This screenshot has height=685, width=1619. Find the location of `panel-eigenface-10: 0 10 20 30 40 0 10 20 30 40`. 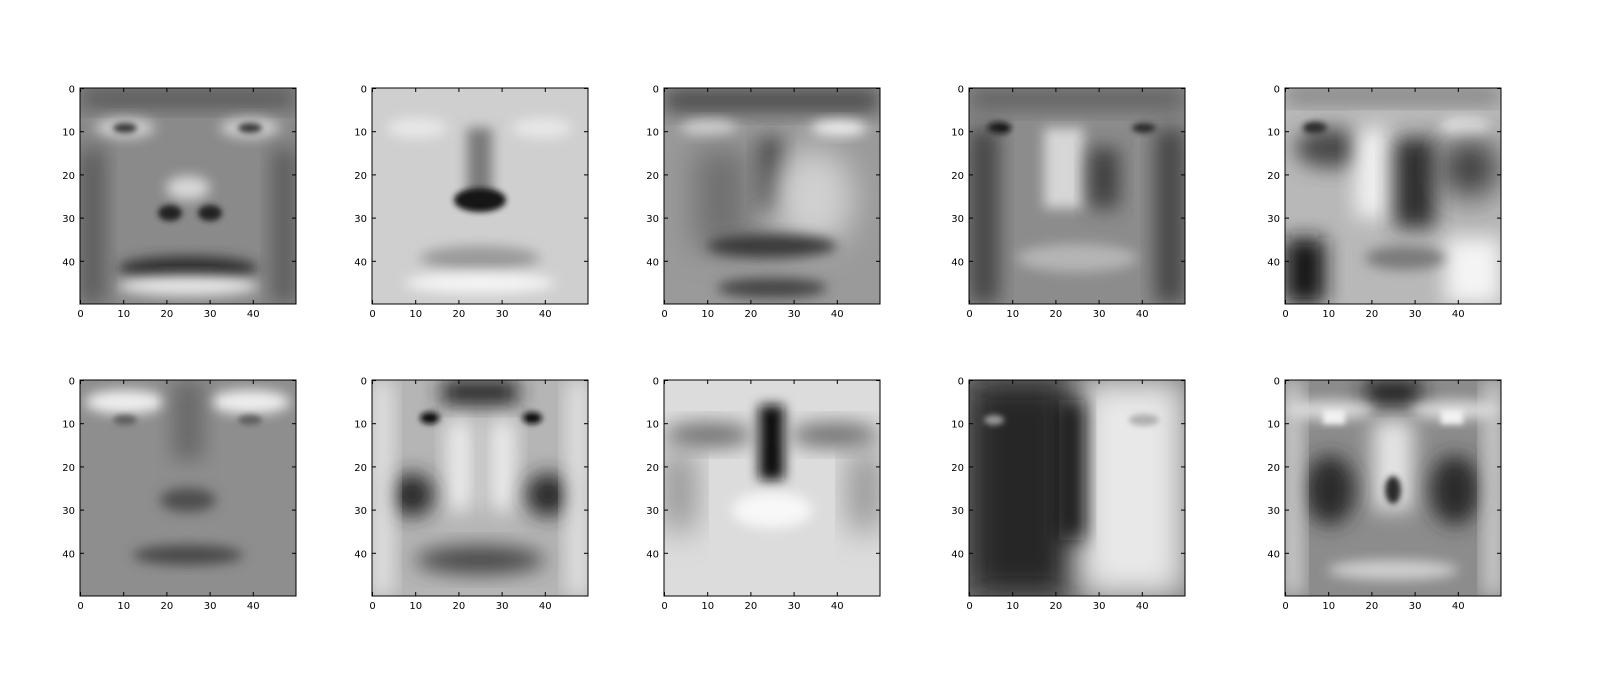

panel-eigenface-10: 0 10 20 30 40 0 10 20 30 40 is located at coordinates (1384, 494).